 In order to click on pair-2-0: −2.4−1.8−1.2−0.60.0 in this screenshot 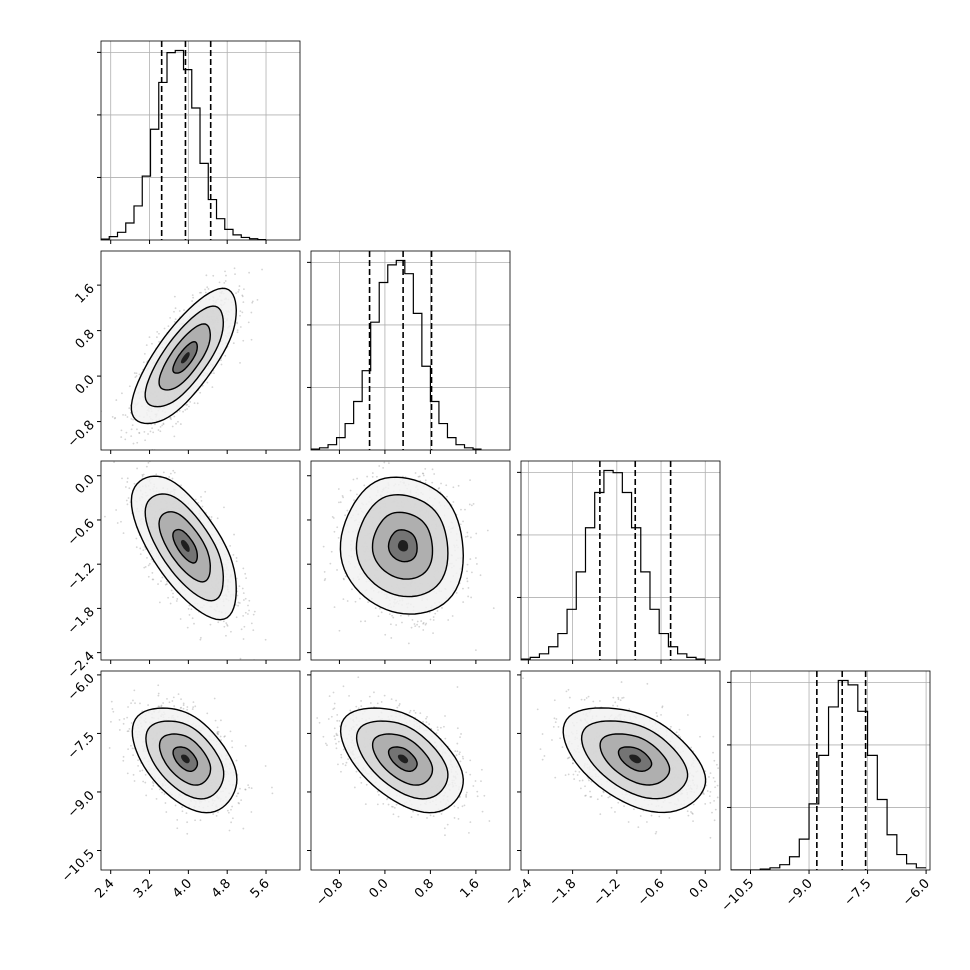, I will do `click(183, 551)`.